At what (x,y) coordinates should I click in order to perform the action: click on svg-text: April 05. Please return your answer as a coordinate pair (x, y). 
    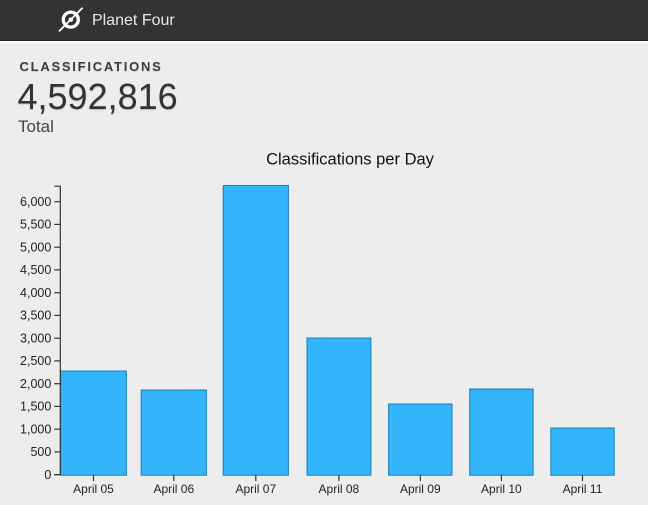
    Looking at the image, I should click on (93, 489).